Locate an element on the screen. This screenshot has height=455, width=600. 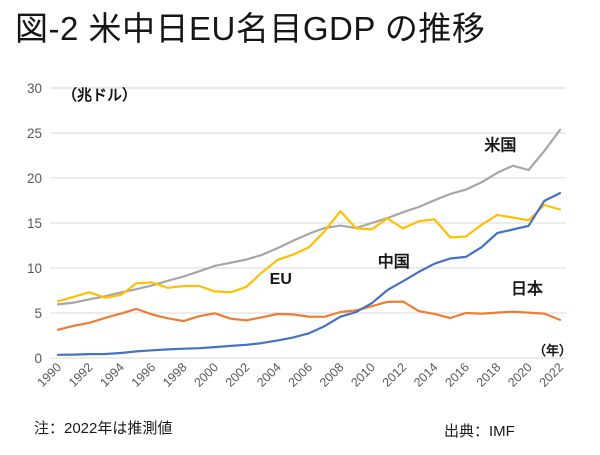
y-tick-label-0: 0 is located at coordinates (38, 358).